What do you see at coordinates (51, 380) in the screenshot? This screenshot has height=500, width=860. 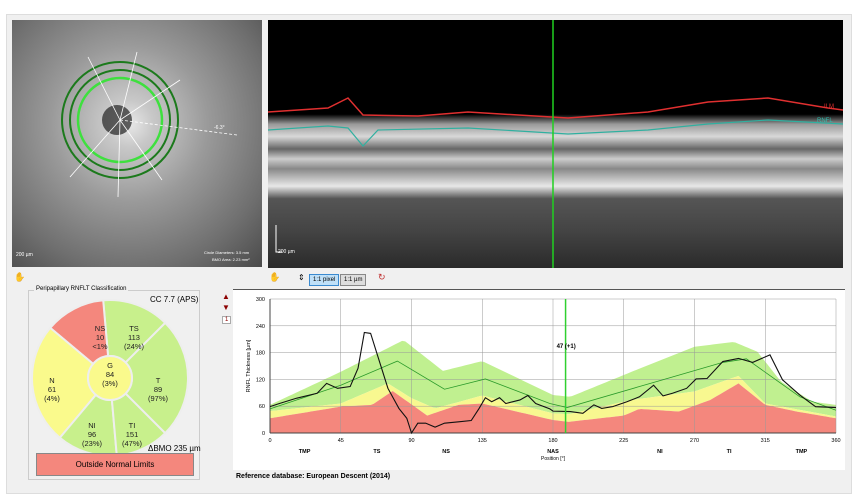 I see `sector-N-id: N` at bounding box center [51, 380].